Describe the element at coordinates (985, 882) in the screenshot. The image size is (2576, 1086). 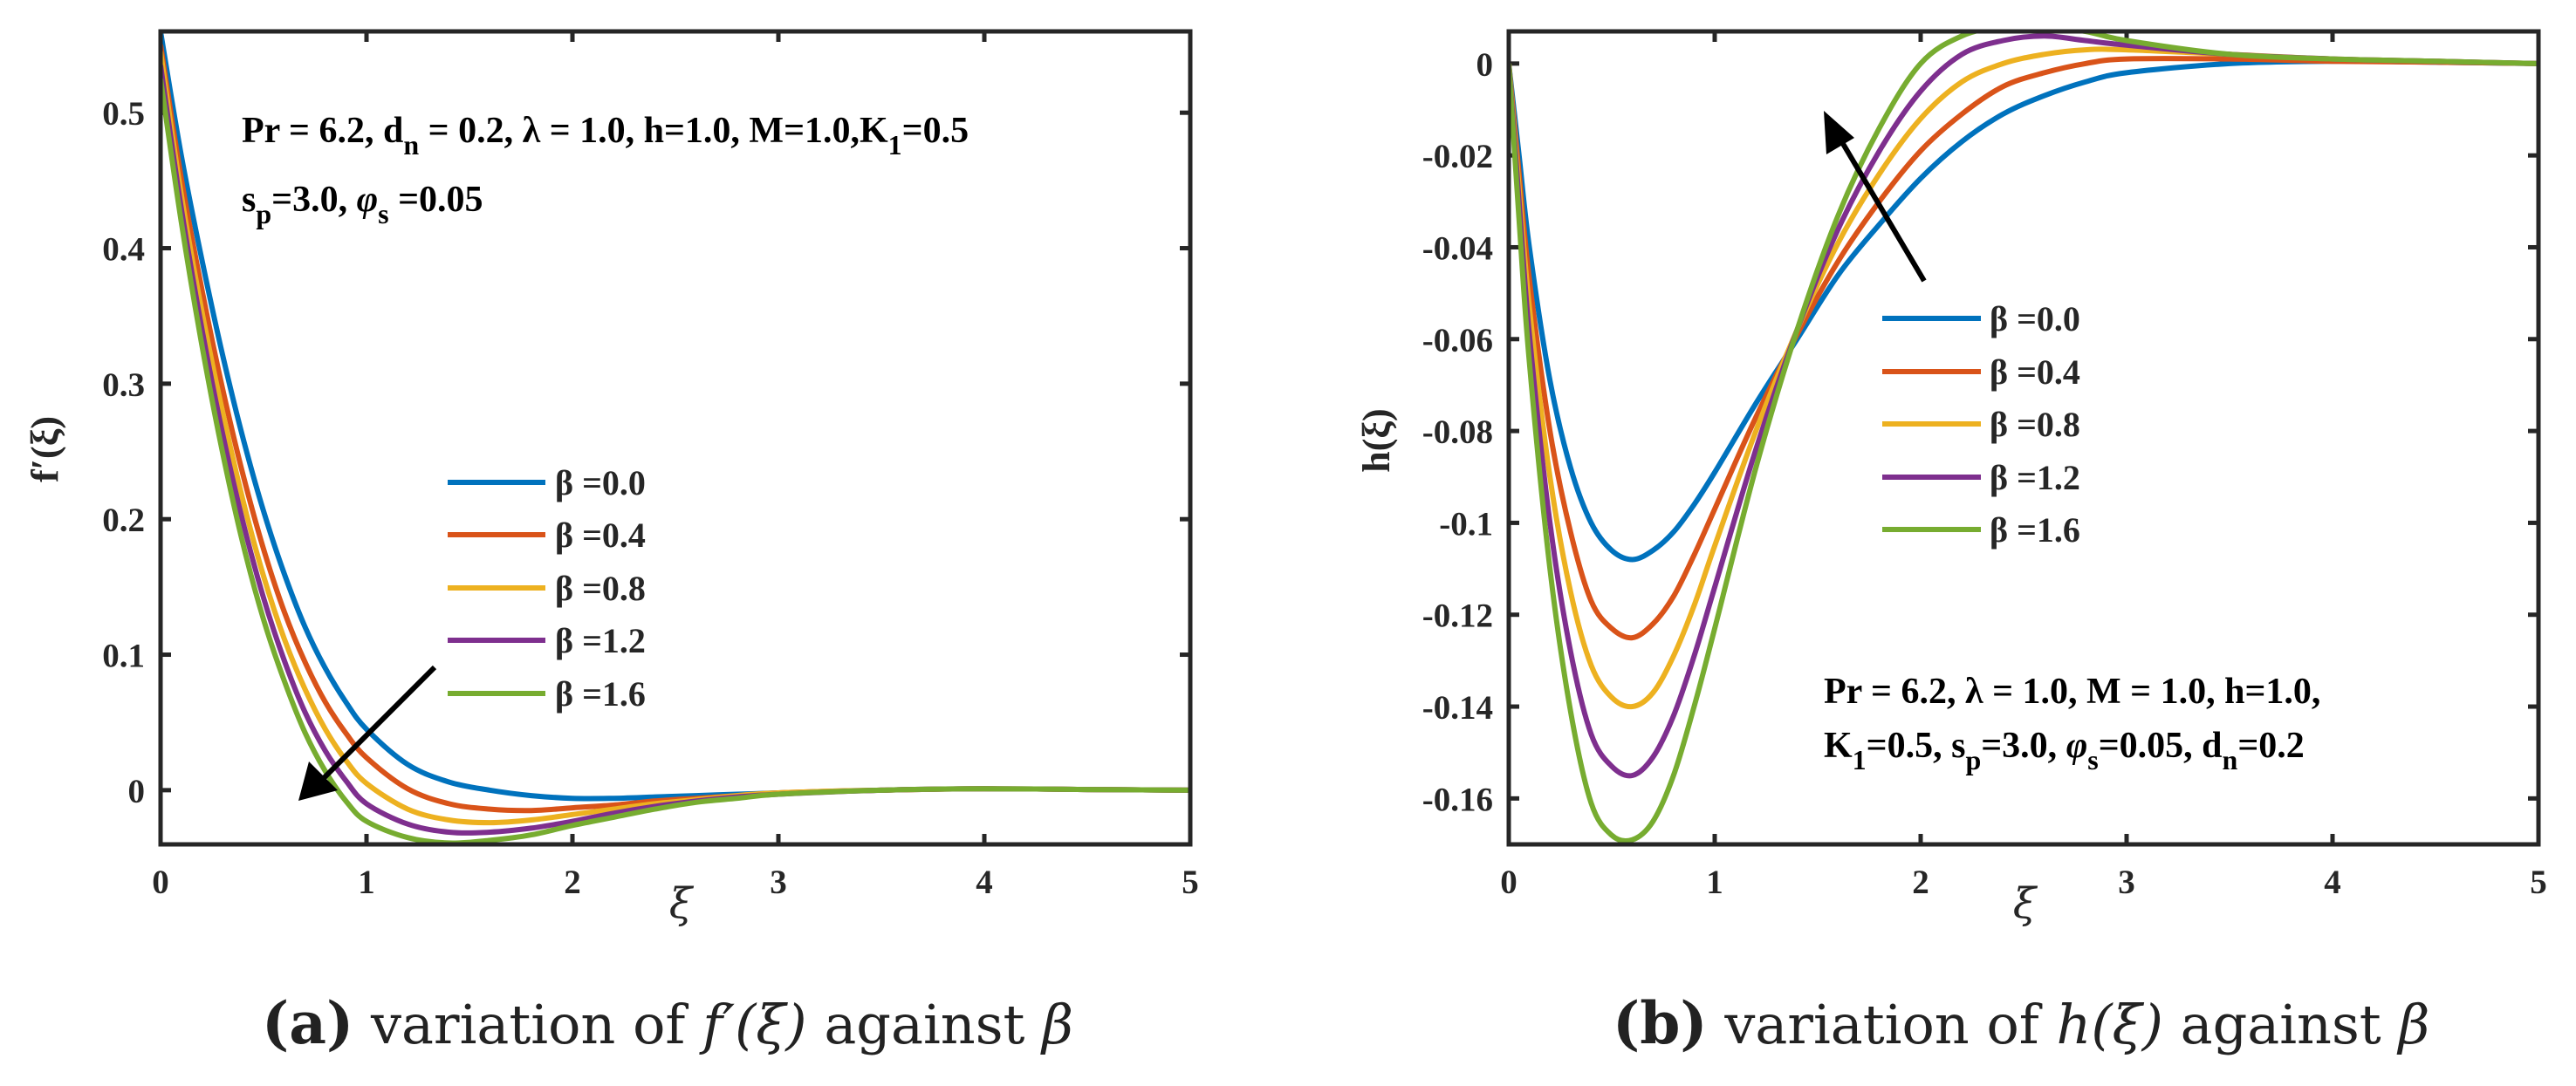
I see `panel-a-xtick-label: 4` at that location.